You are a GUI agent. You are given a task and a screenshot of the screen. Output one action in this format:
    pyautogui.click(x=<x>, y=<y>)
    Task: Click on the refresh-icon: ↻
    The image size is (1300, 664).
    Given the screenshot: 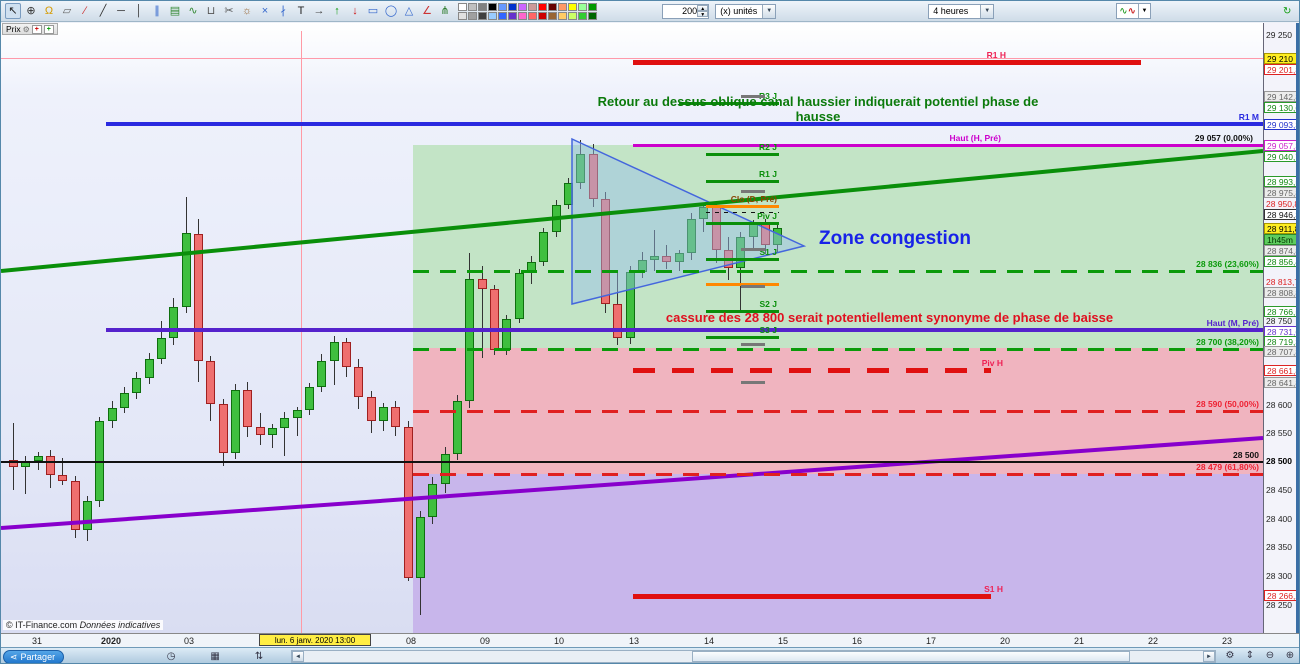 What is the action you would take?
    pyautogui.click(x=1287, y=11)
    